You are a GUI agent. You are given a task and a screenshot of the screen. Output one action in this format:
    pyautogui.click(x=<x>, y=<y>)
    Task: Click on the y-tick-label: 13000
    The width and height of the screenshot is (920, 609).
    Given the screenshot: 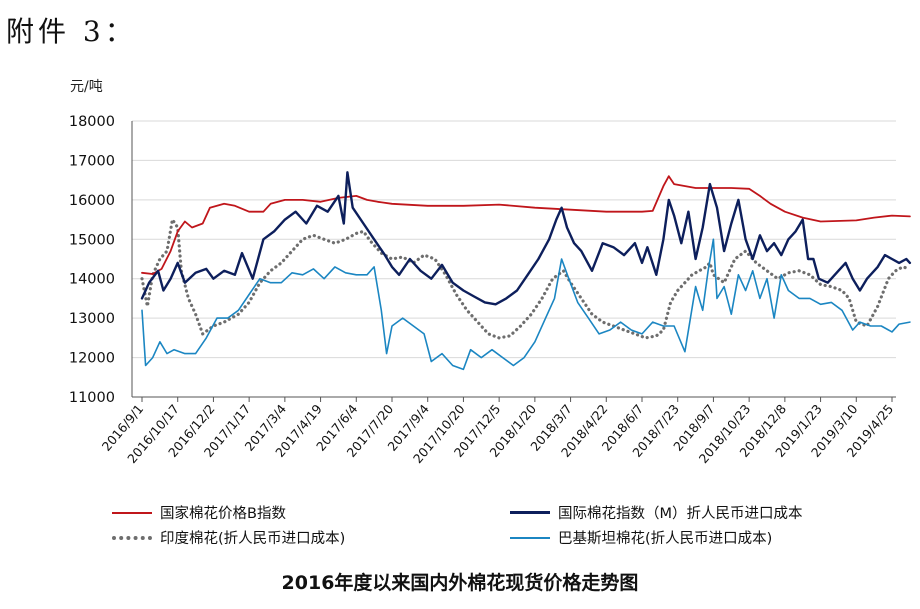 What is the action you would take?
    pyautogui.click(x=92, y=319)
    